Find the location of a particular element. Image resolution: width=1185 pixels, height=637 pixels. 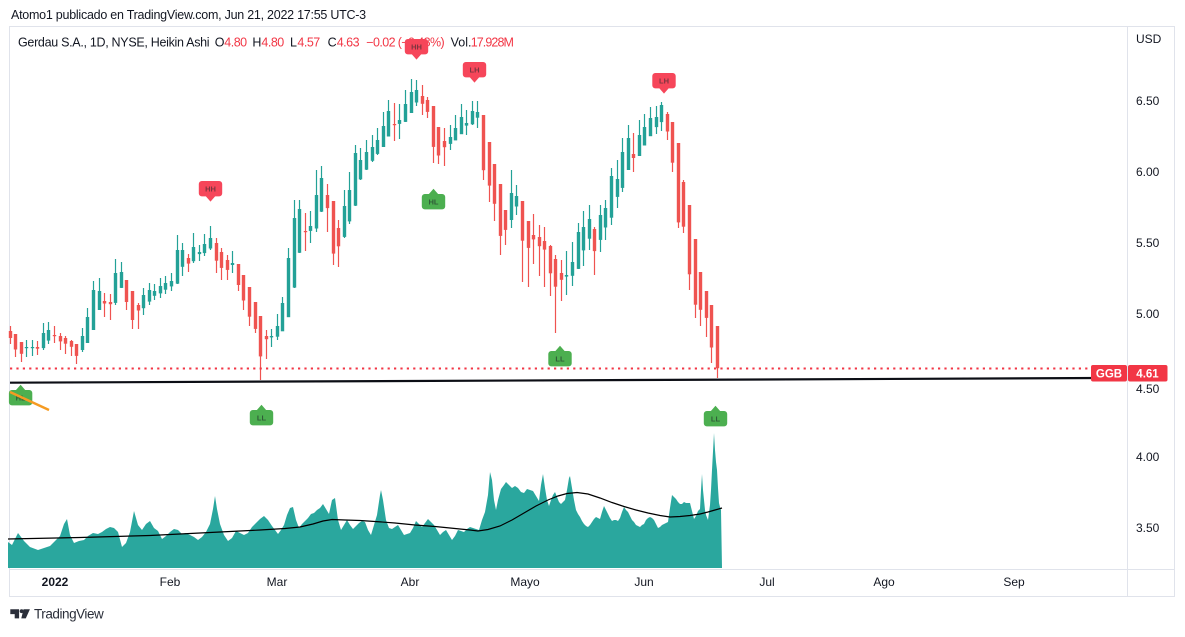

svg-text: USD is located at coordinates (1149, 39).